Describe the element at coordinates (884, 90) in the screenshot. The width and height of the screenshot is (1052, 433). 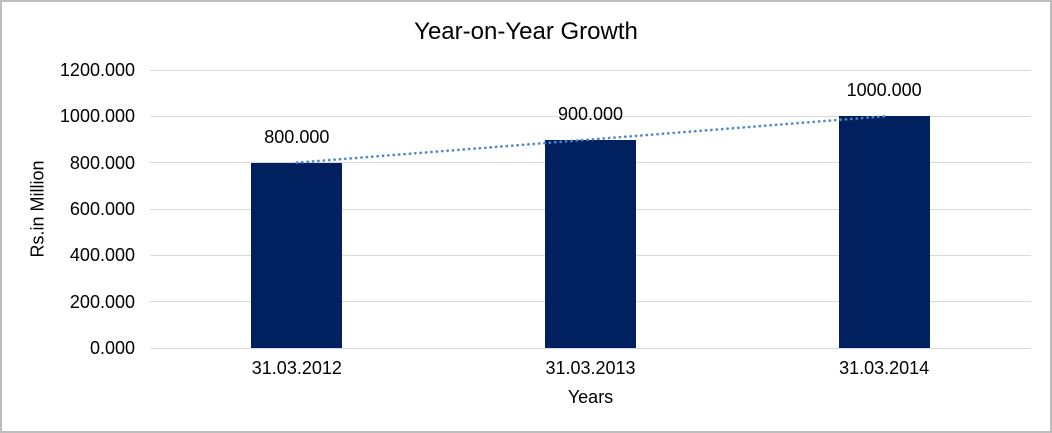
I see `bar-data-label: 1000.000` at that location.